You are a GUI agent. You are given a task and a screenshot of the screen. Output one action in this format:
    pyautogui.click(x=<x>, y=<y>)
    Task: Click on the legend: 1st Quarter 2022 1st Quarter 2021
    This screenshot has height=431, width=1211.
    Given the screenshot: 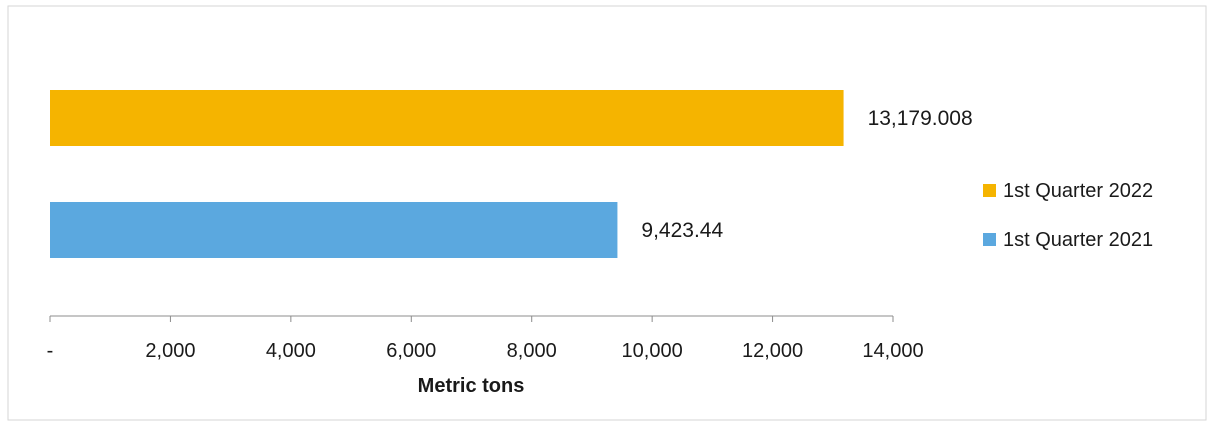 What is the action you would take?
    pyautogui.click(x=1068, y=215)
    